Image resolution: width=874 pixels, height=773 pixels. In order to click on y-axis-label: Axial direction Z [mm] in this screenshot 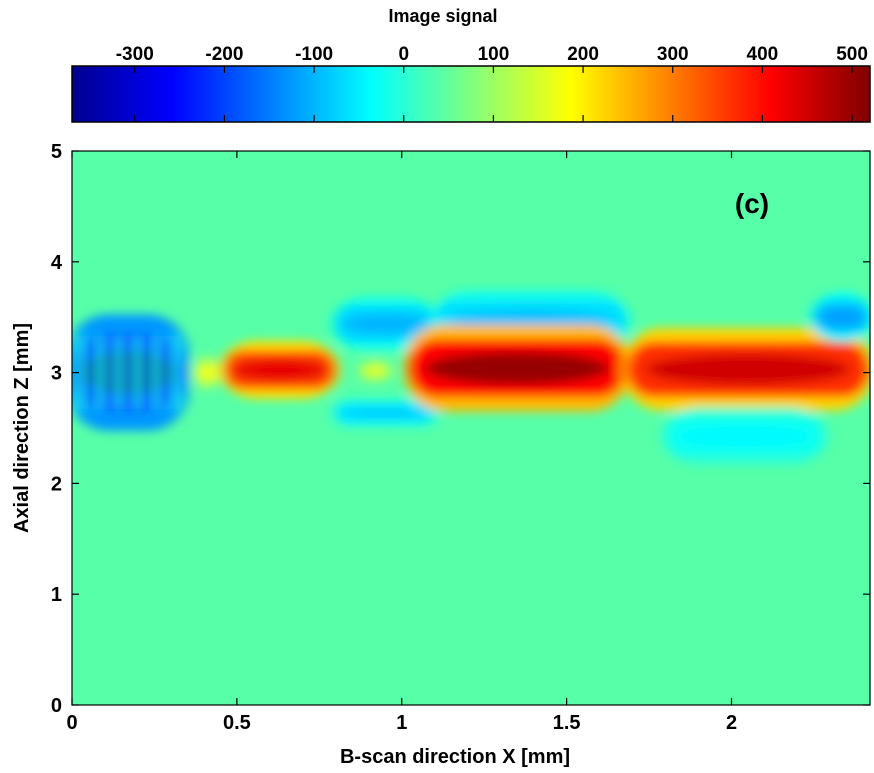, I will do `click(22, 428)`.